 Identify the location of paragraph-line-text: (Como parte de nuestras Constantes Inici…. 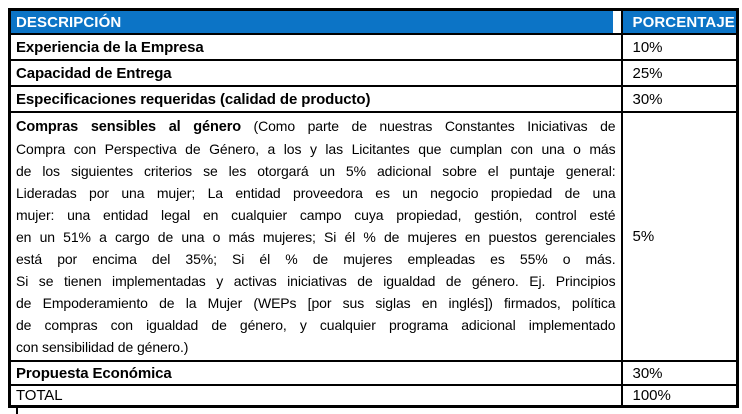
(428, 126).